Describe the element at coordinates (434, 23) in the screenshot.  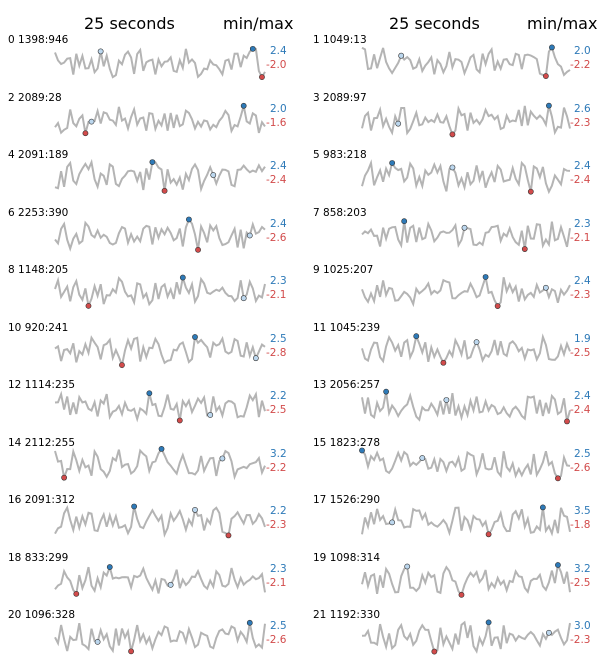
I see `right-column-title: 25 seconds` at that location.